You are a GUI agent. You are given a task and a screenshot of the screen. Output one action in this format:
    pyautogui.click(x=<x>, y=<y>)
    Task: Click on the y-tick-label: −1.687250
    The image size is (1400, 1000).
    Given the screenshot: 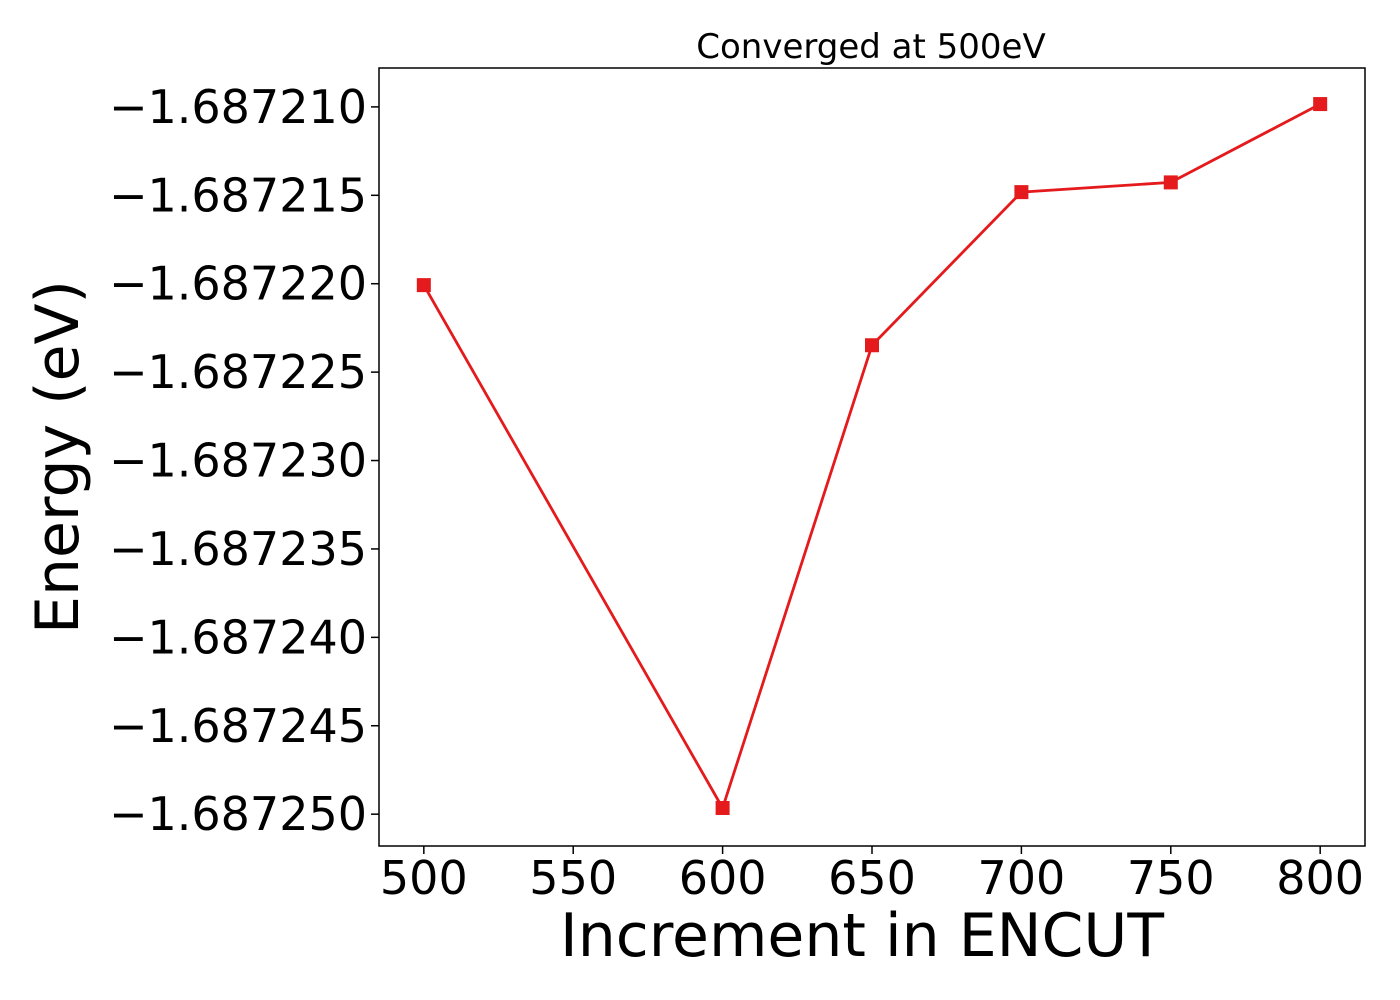 What is the action you would take?
    pyautogui.click(x=238, y=814)
    